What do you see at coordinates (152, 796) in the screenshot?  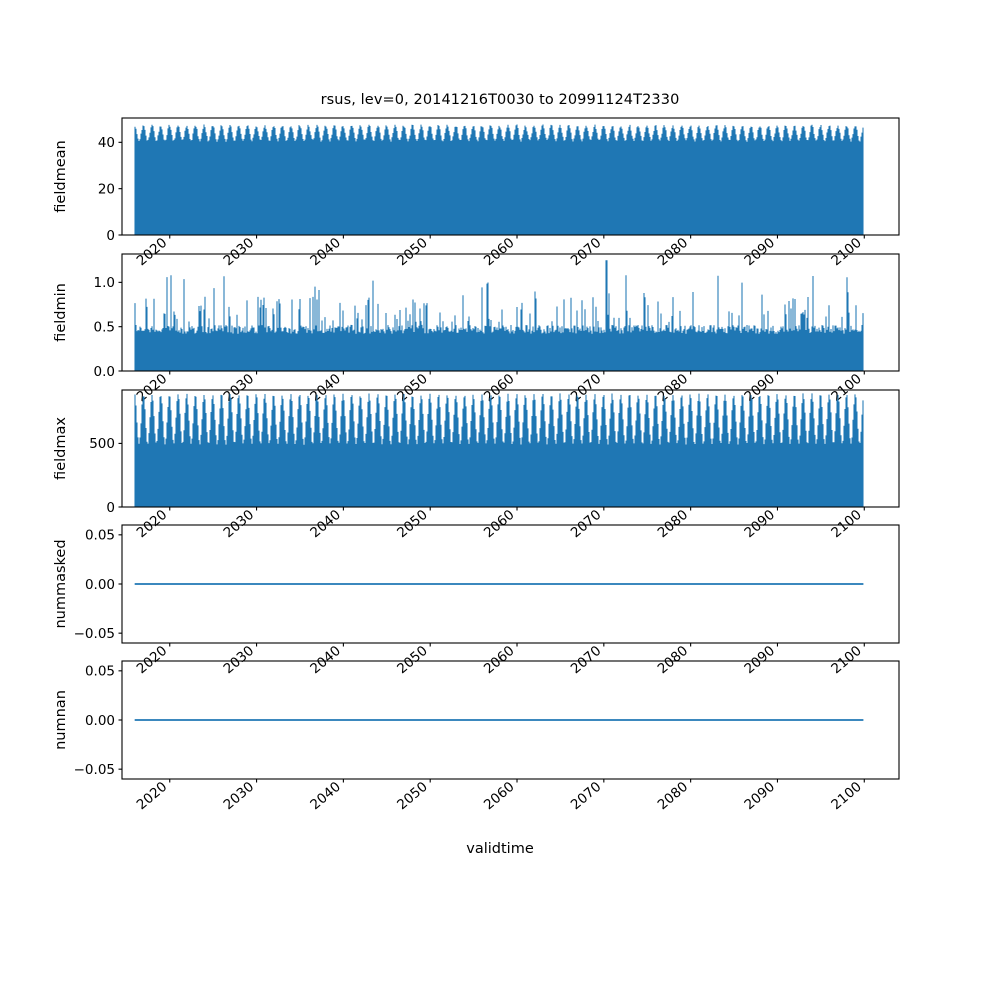 I see `x-tick-label: 2020` at bounding box center [152, 796].